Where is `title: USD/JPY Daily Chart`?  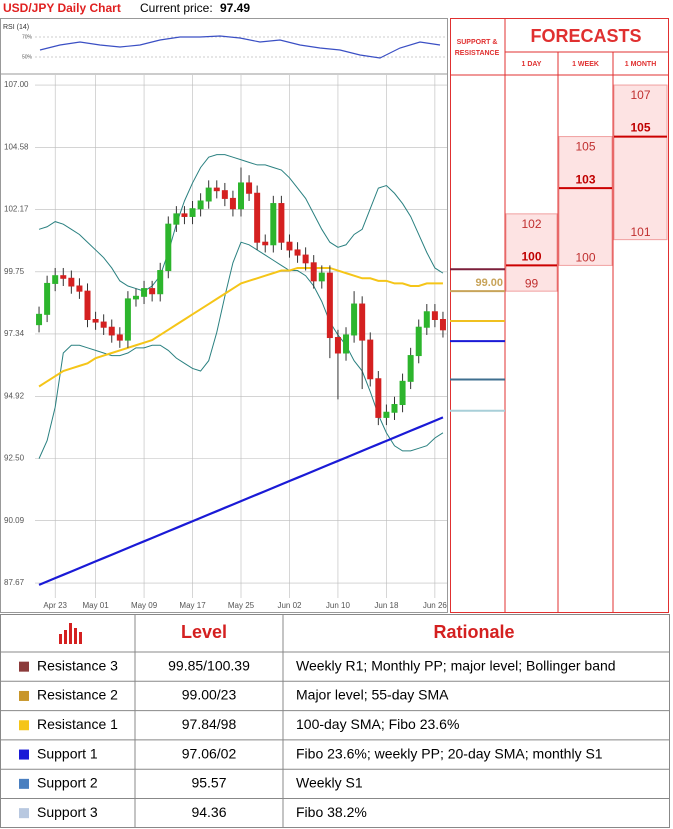 title: USD/JPY Daily Chart is located at coordinates (62, 8).